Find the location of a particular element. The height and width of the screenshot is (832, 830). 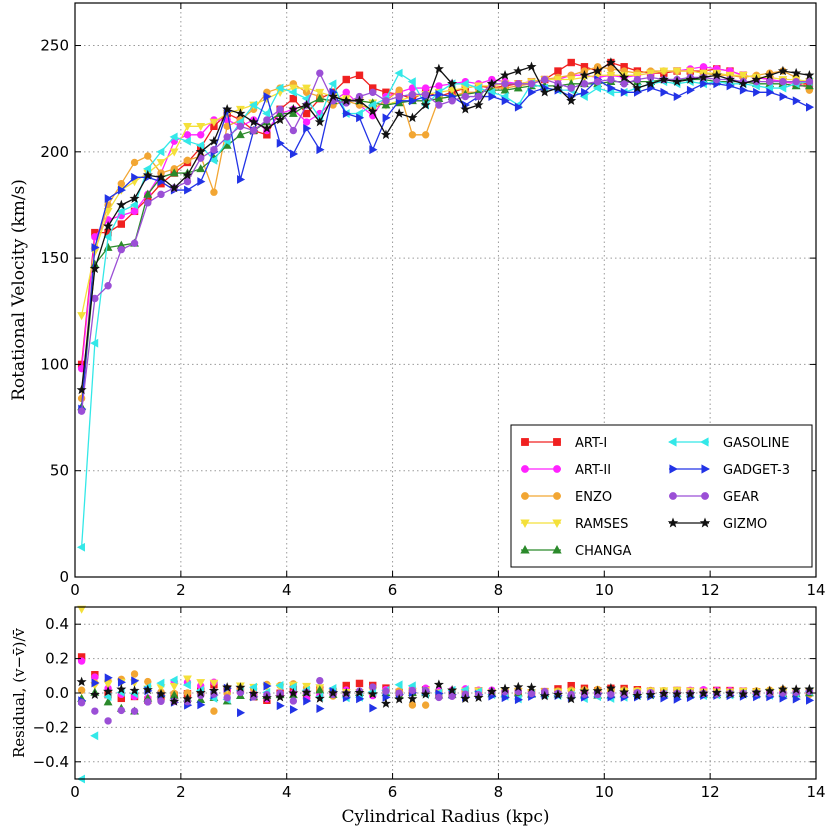

residual-gizmo is located at coordinates (445, 692).